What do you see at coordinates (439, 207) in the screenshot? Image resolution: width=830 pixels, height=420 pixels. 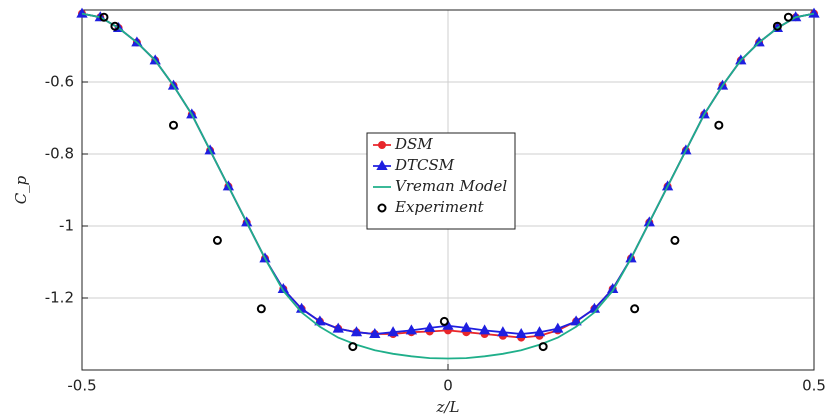 I see `legend-label: Experiment` at bounding box center [439, 207].